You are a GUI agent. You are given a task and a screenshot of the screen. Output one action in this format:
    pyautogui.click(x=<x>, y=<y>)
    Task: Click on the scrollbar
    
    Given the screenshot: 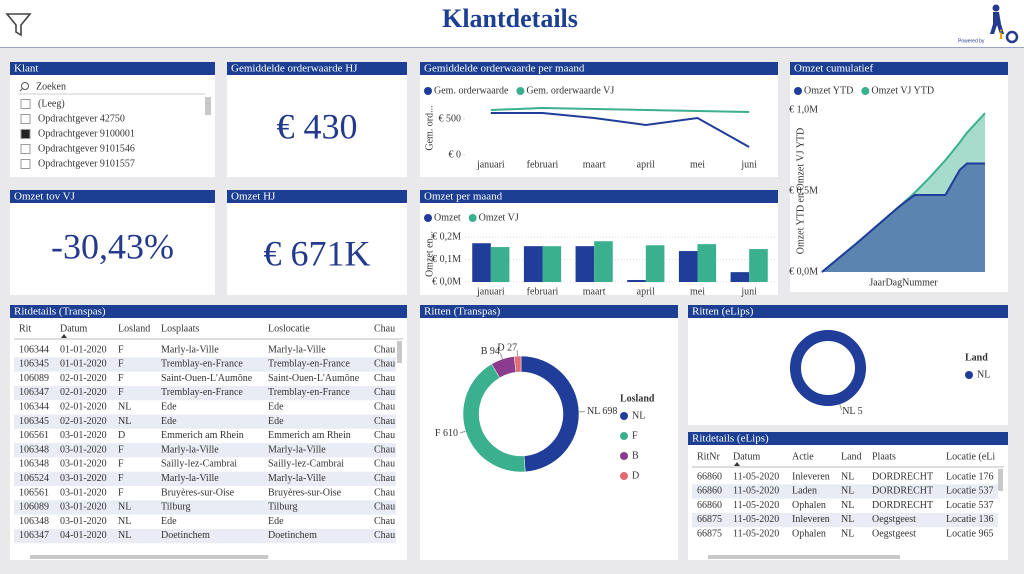 What is the action you would take?
    pyautogui.click(x=1000, y=480)
    